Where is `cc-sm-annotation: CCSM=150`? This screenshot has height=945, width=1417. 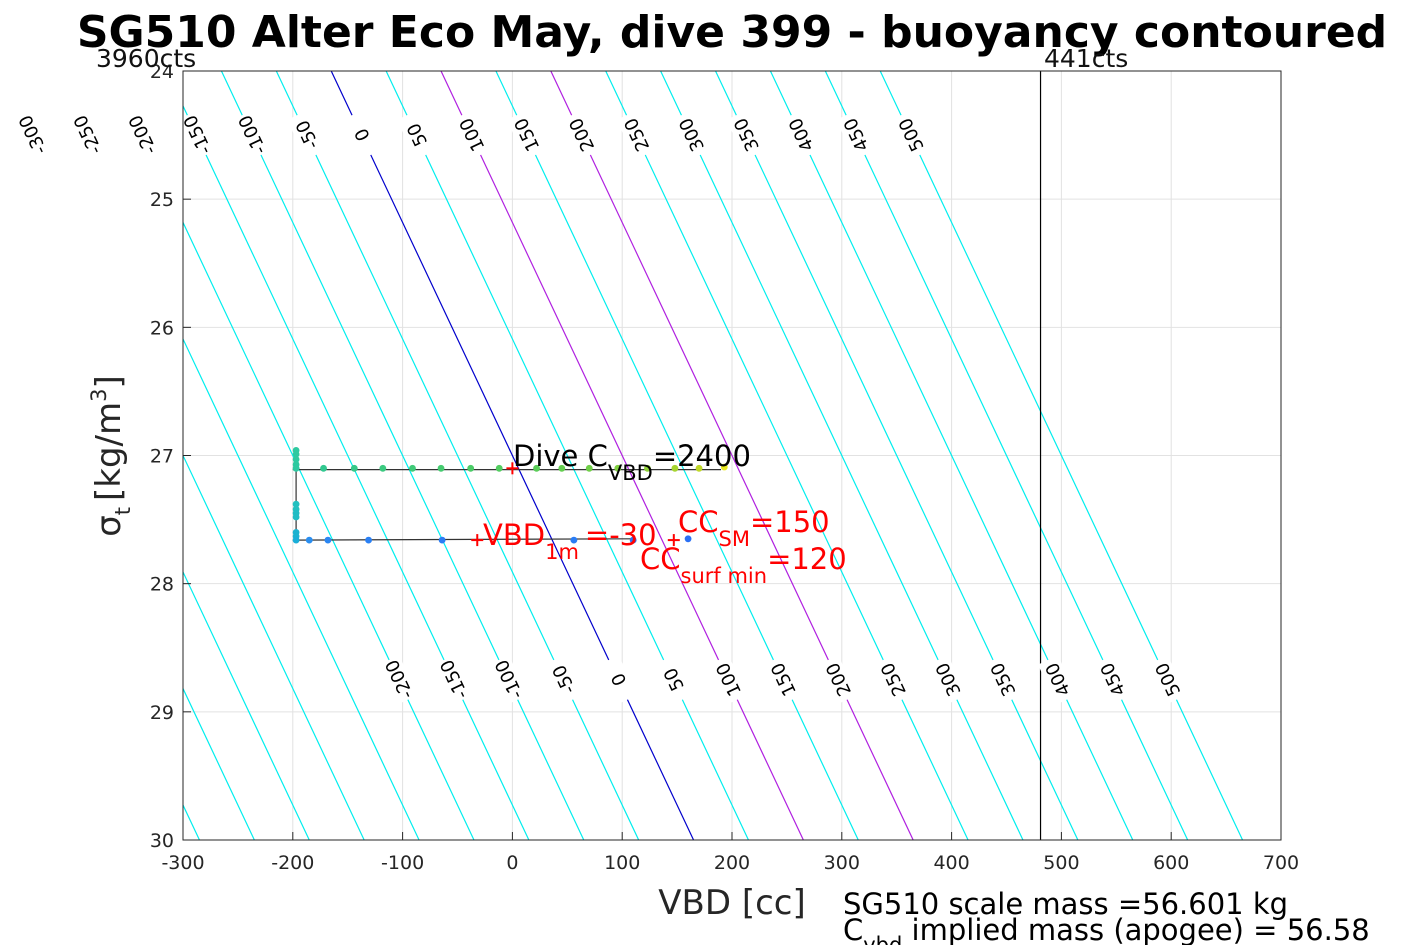 cc-sm-annotation: CCSM=150 is located at coordinates (754, 528).